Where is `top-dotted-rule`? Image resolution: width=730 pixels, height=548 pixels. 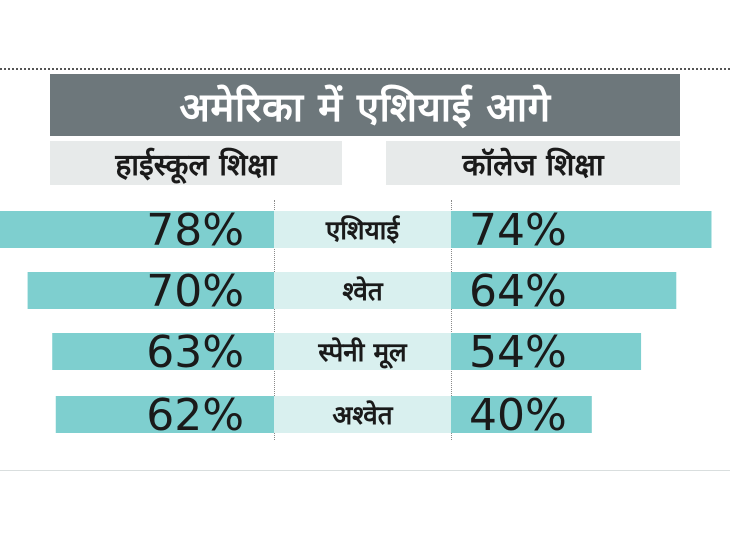
top-dotted-rule is located at coordinates (365, 69).